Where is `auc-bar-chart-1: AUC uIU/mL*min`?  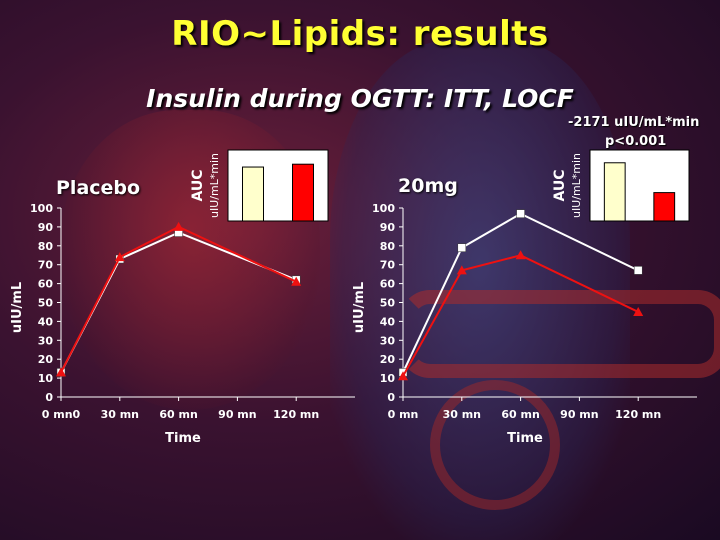 auc-bar-chart-1: AUC uIU/mL*min is located at coordinates (621, 185).